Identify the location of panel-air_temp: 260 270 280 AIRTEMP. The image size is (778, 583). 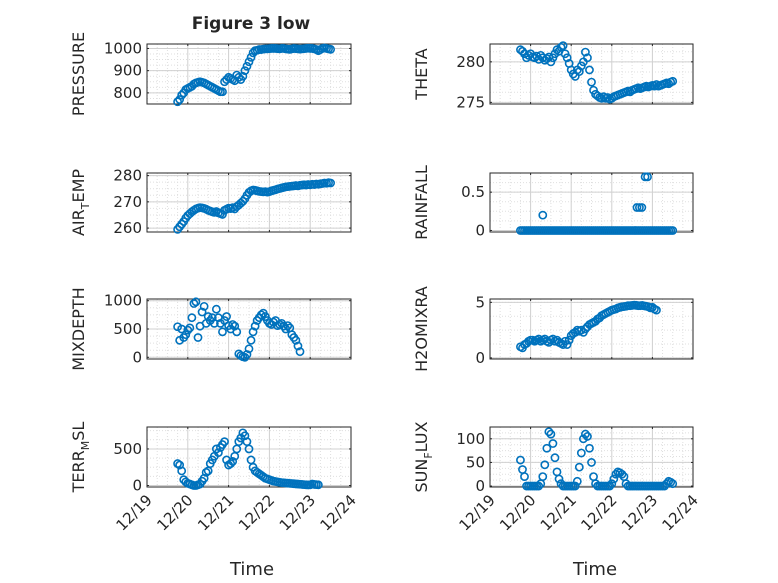
(210, 202).